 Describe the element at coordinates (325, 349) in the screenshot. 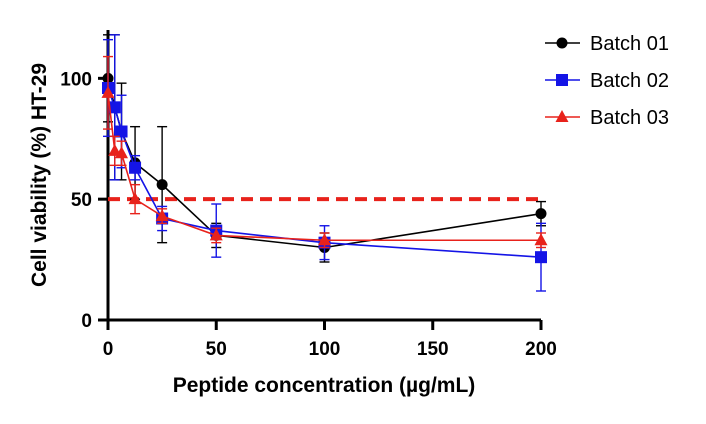

I see `x-tick-label: 100` at that location.